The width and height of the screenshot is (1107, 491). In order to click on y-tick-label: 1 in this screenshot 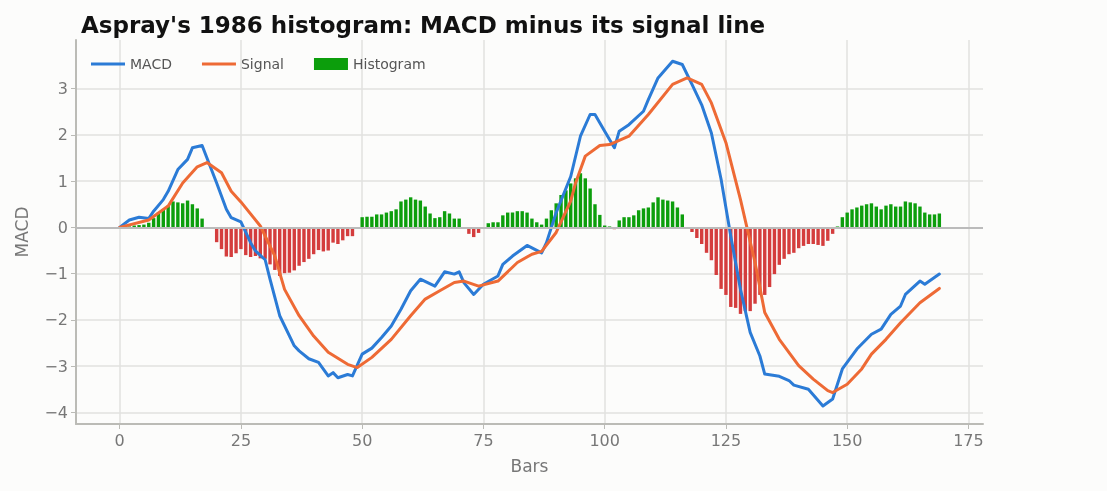, I will do `click(62, 181)`.